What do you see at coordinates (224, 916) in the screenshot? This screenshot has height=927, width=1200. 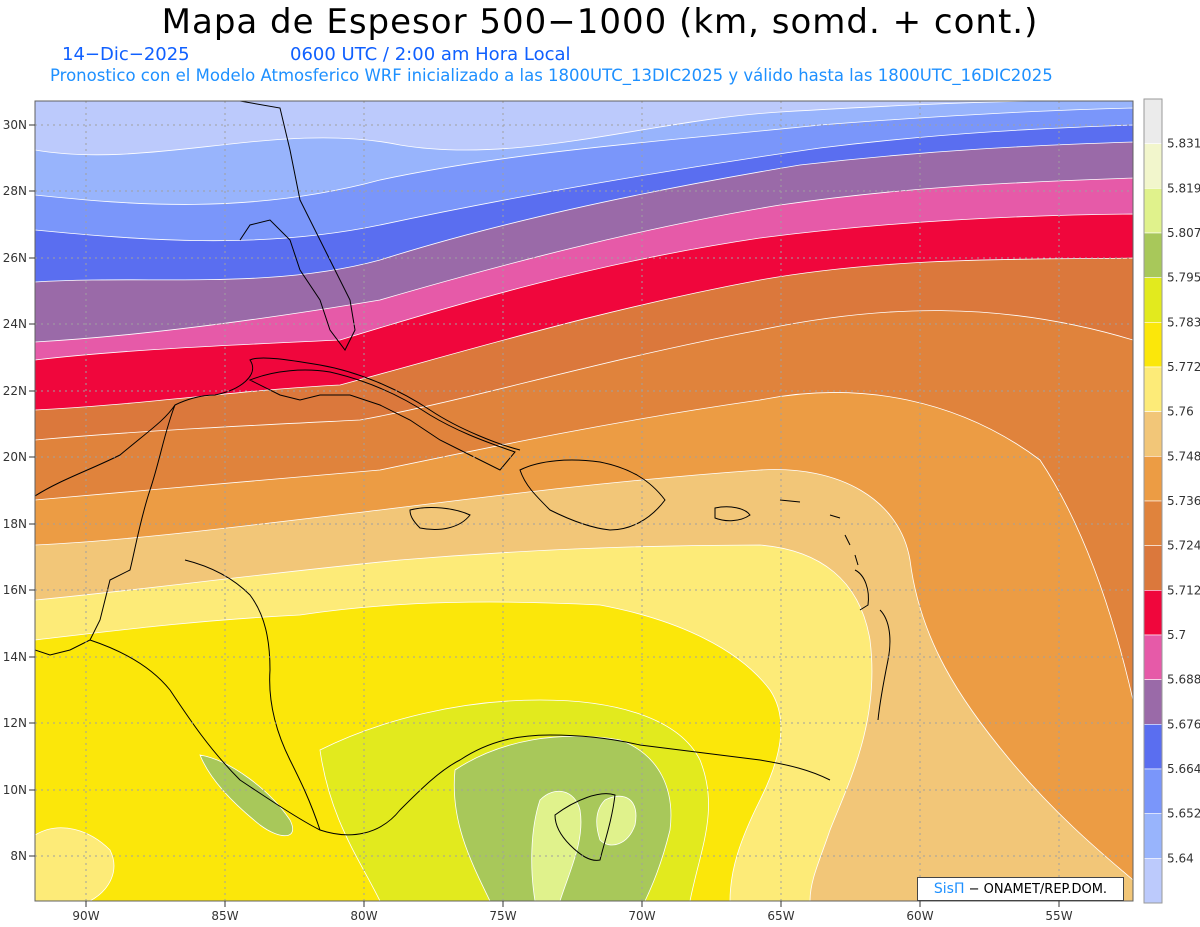 I see `lon-label: 85W` at bounding box center [224, 916].